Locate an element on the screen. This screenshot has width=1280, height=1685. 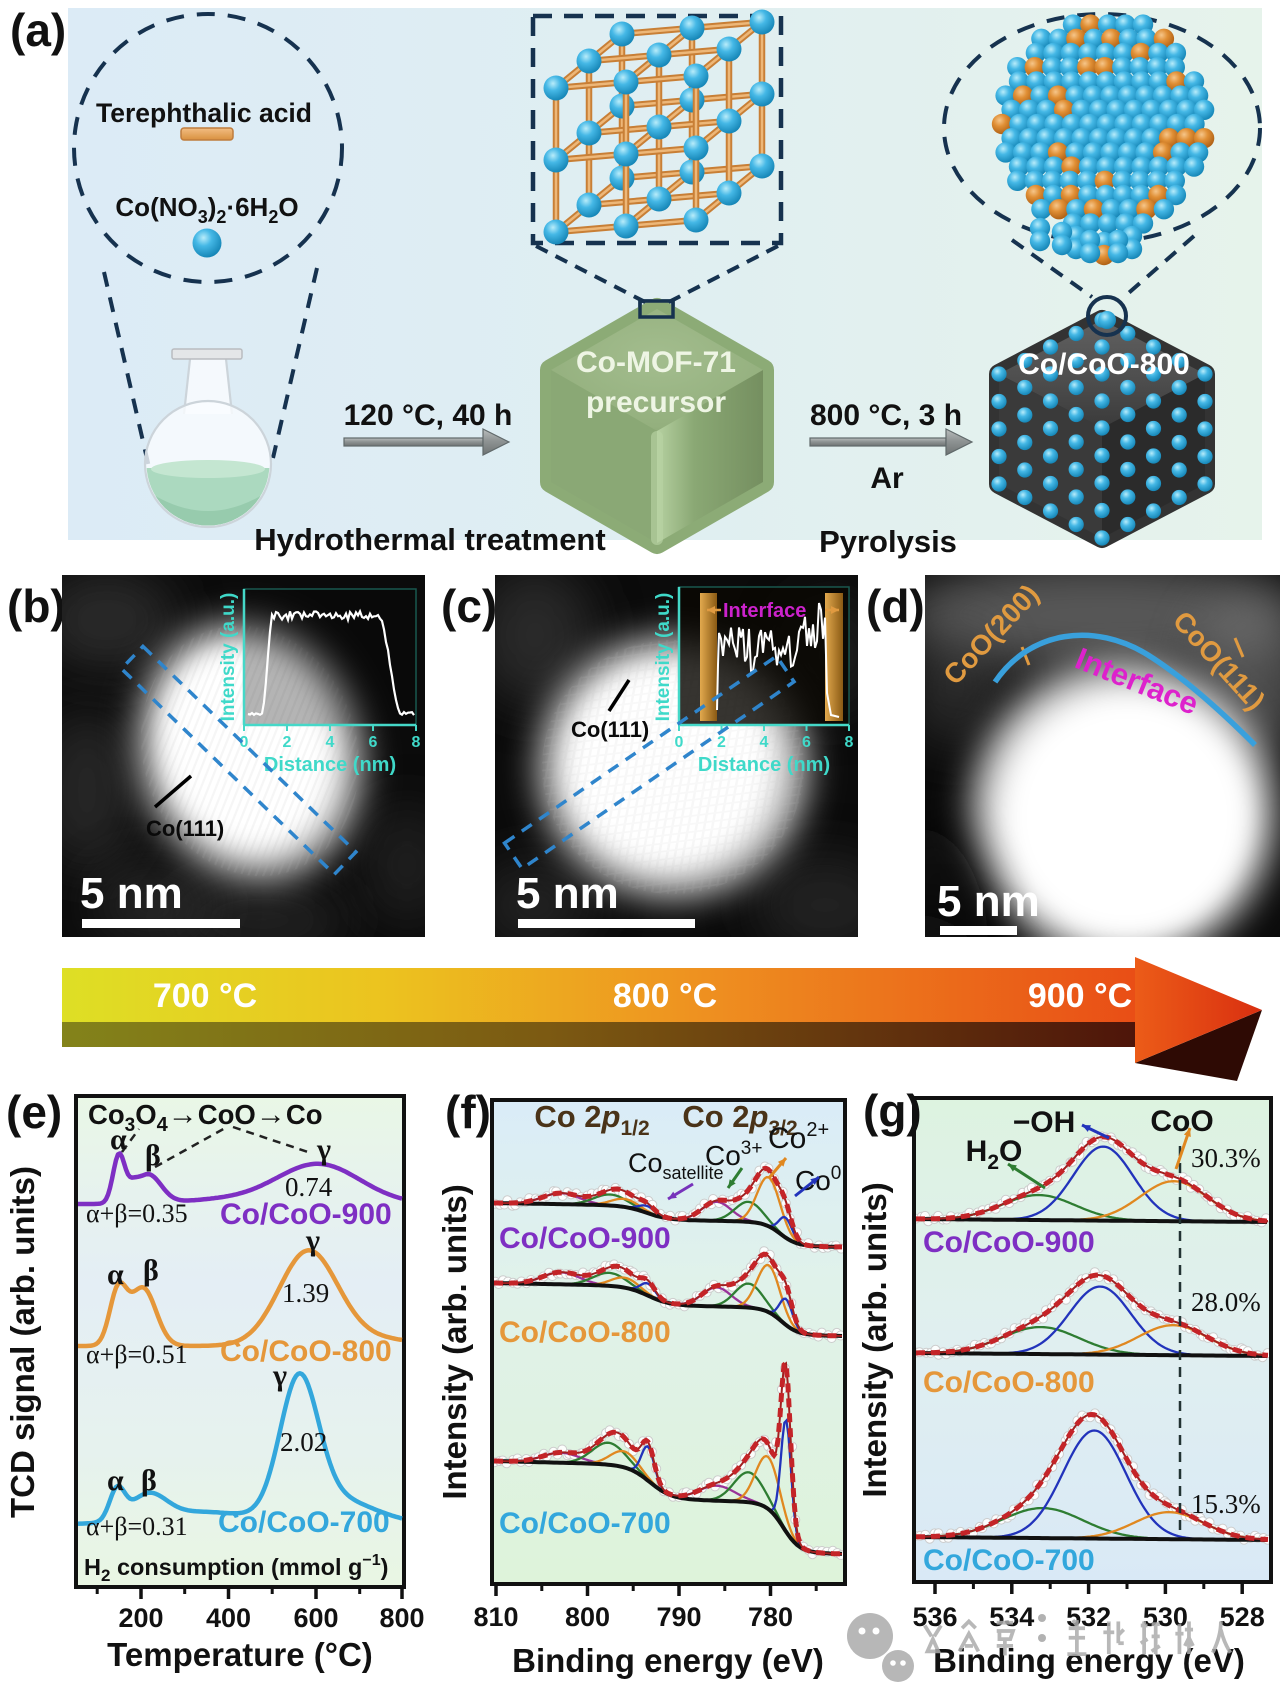
svg-text: 790 is located at coordinates (678, 1617).